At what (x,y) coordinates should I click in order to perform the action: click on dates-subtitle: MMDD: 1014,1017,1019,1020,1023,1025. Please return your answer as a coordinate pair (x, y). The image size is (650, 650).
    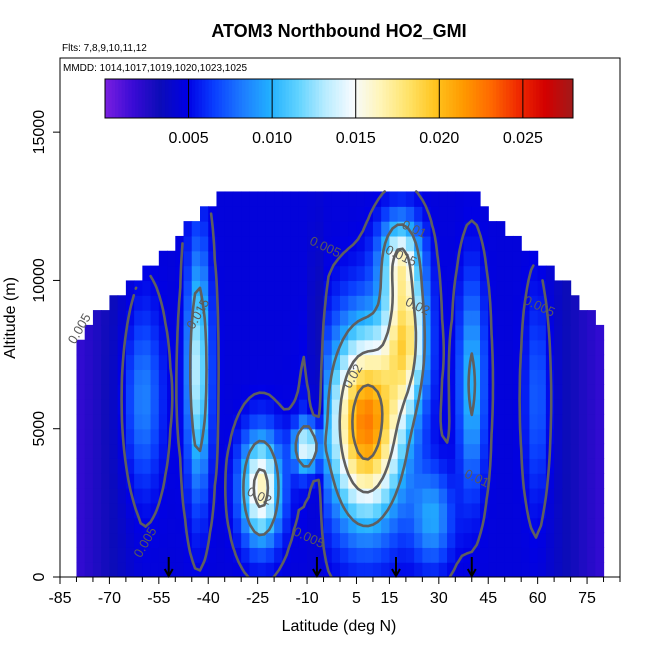
    Looking at the image, I should click on (155, 68).